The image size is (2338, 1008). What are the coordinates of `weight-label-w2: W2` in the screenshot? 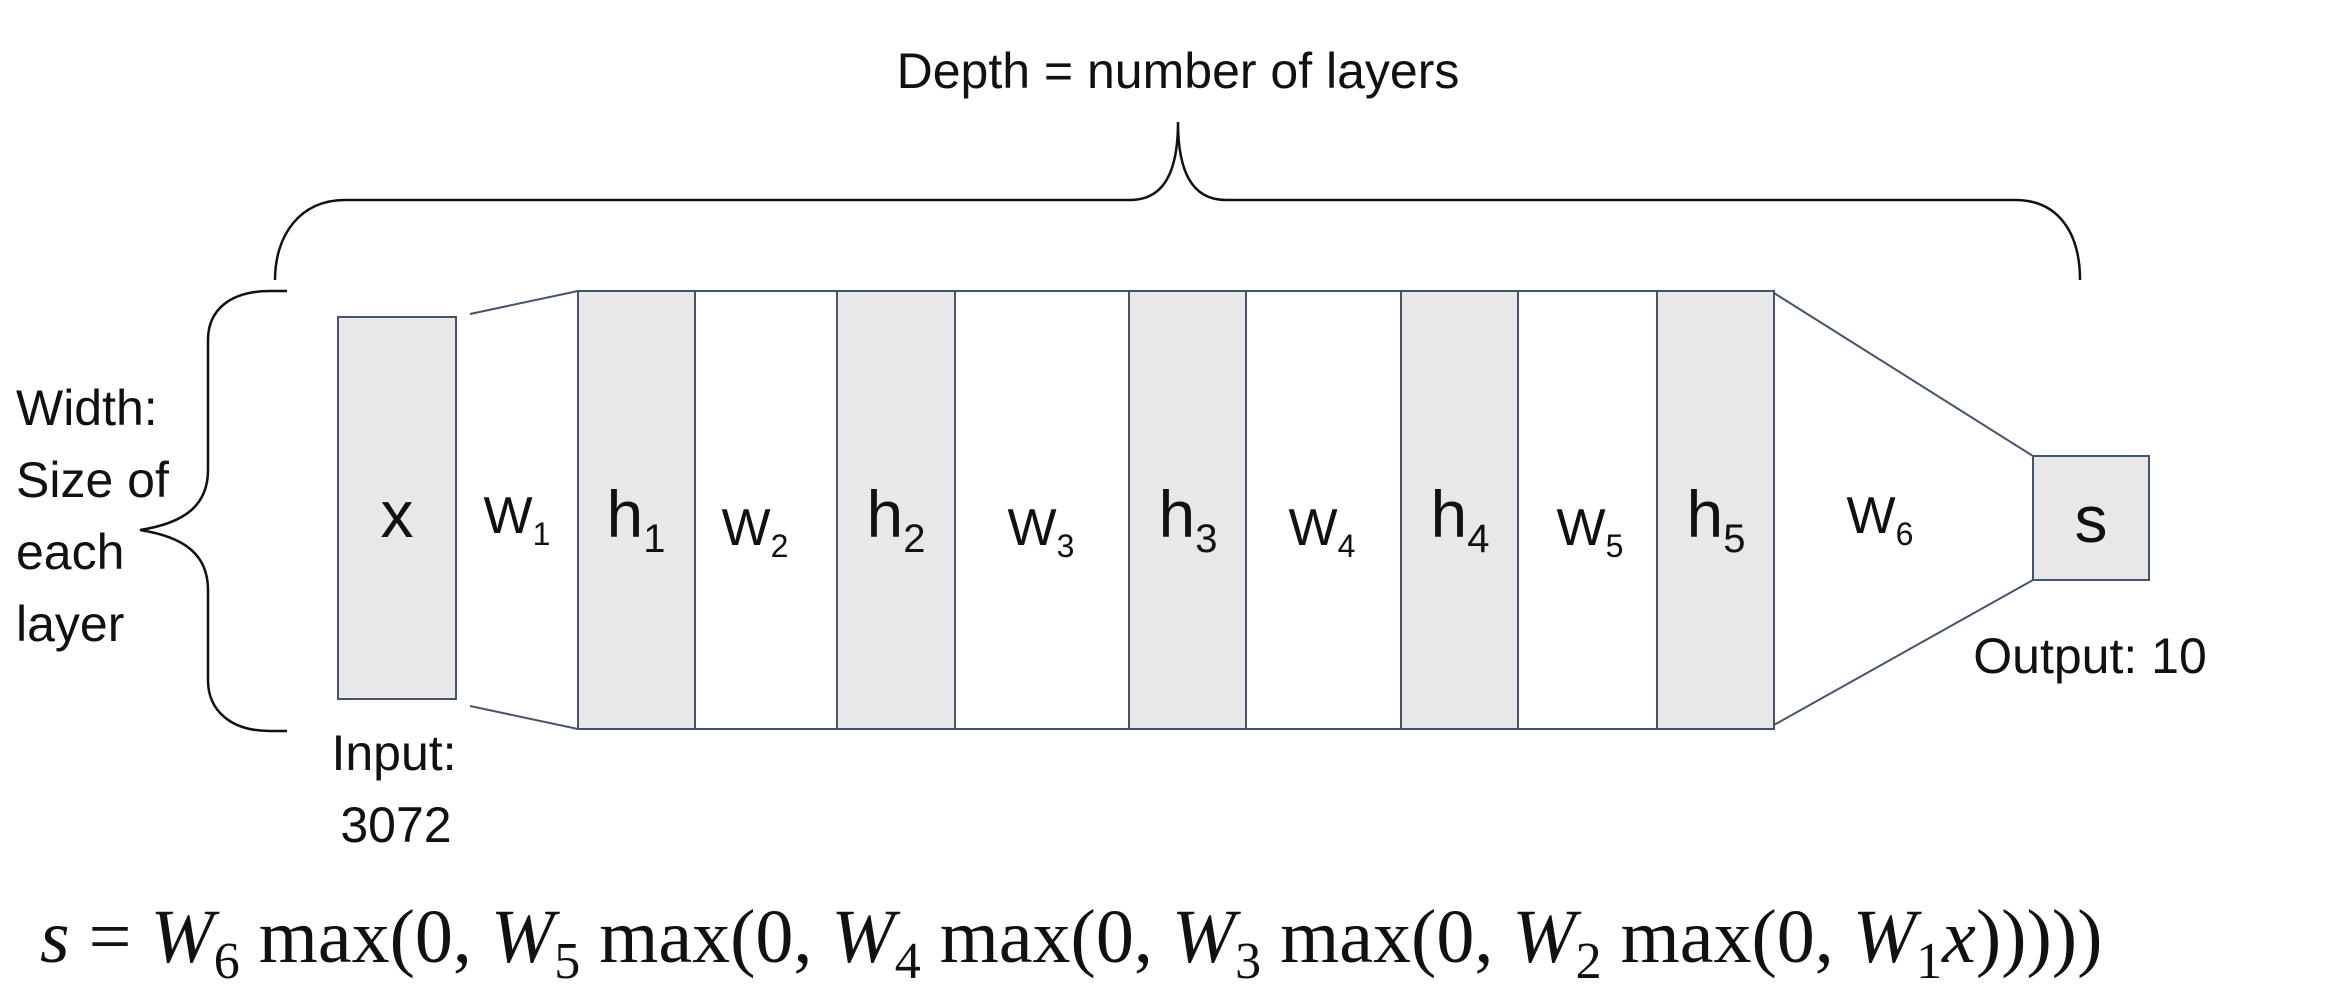 It's located at (755, 531).